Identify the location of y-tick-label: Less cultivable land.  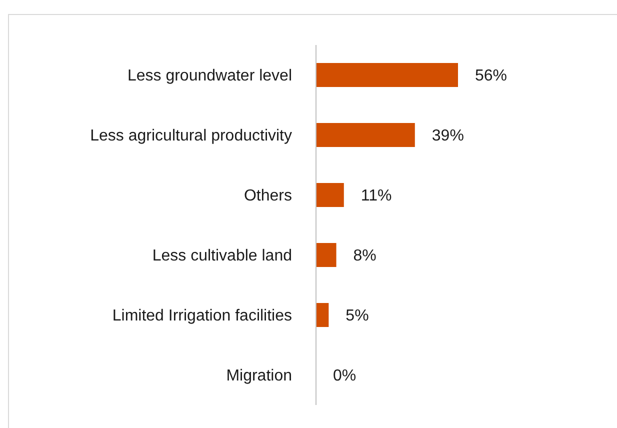
(222, 256).